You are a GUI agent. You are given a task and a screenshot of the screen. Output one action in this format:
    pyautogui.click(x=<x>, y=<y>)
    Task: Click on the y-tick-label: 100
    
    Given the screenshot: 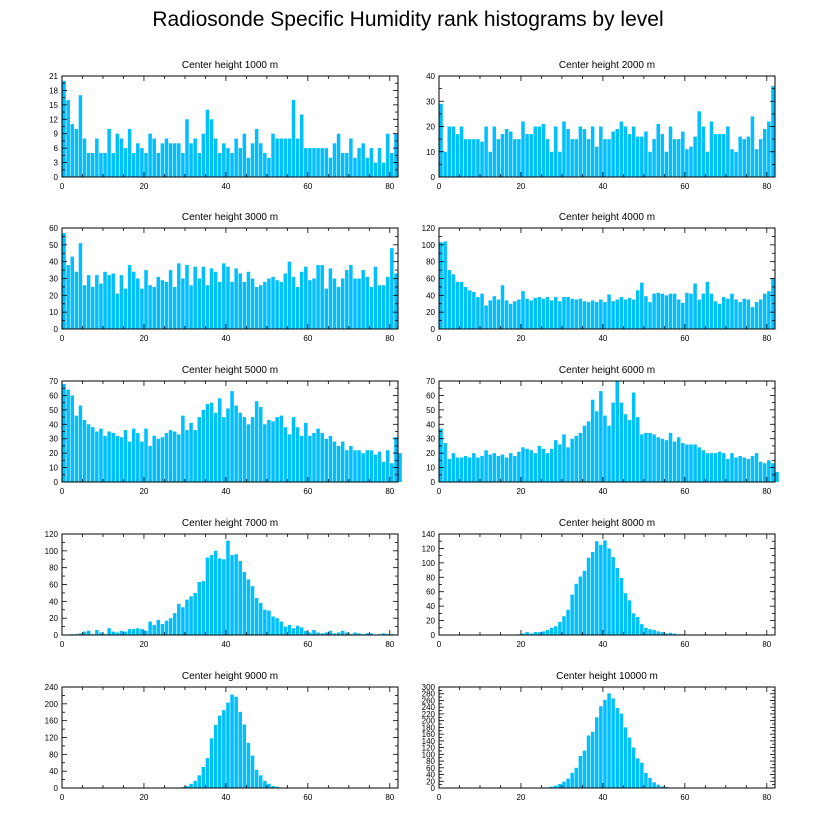 What is the action you would take?
    pyautogui.click(x=429, y=245)
    